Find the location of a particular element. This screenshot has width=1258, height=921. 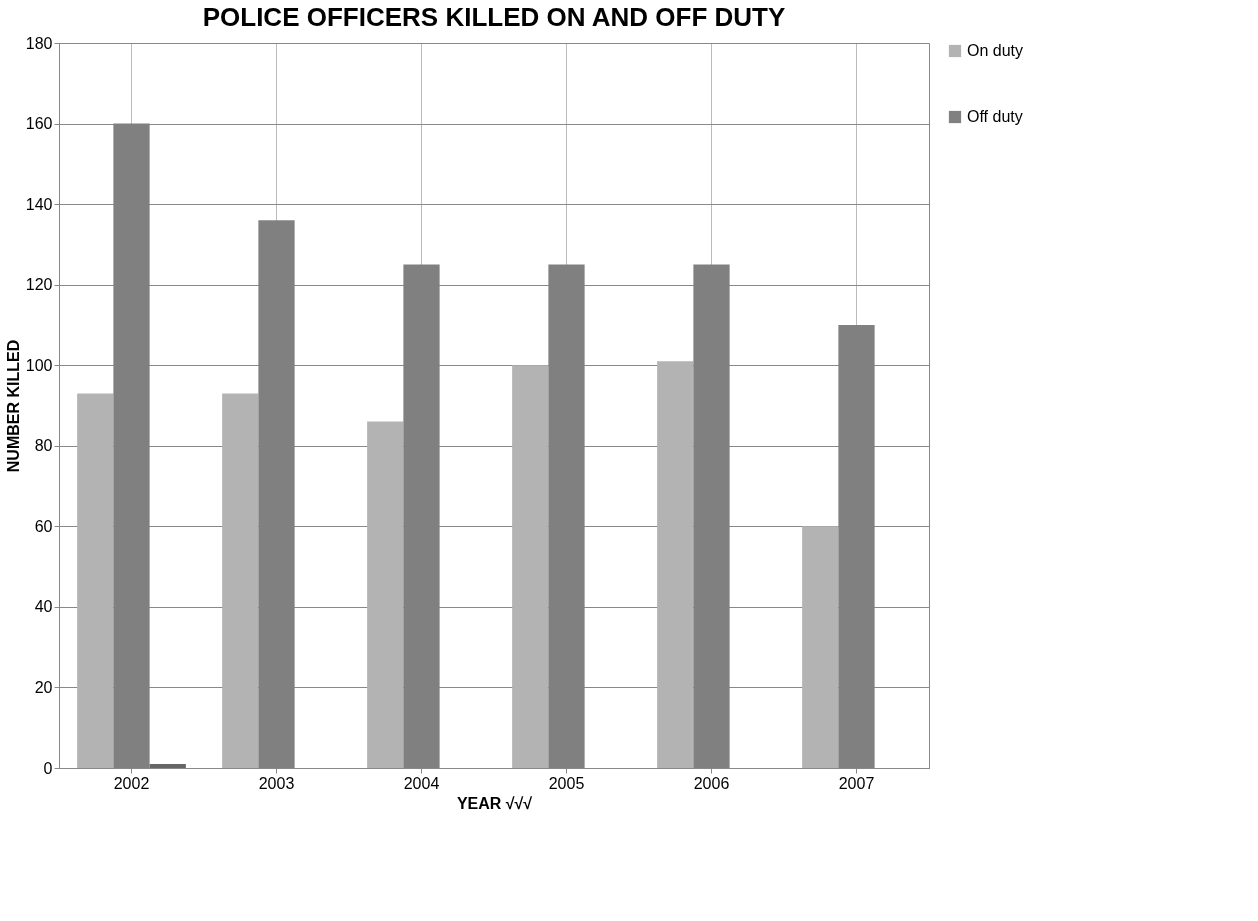

y-tick-label: 180 is located at coordinates (39, 43).